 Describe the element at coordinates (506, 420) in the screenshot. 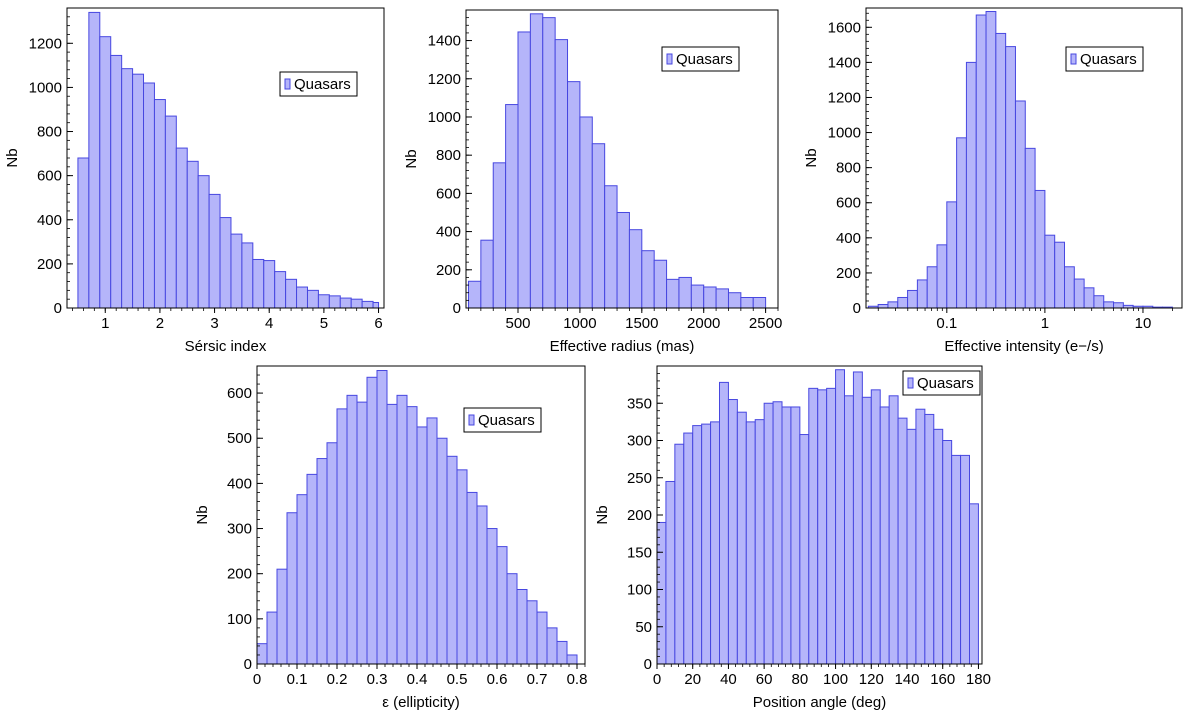

I see `legend-label: Quasars` at that location.